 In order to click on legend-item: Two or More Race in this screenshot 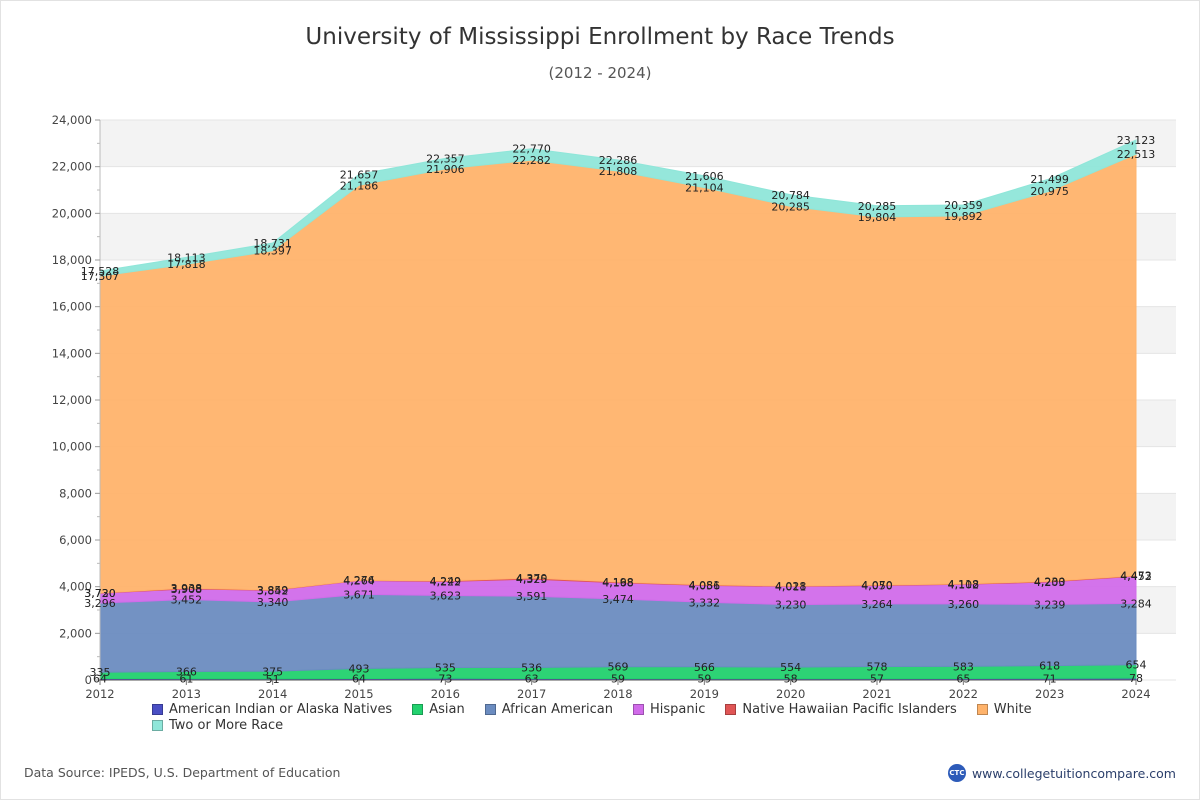, I will do `click(217, 725)`.